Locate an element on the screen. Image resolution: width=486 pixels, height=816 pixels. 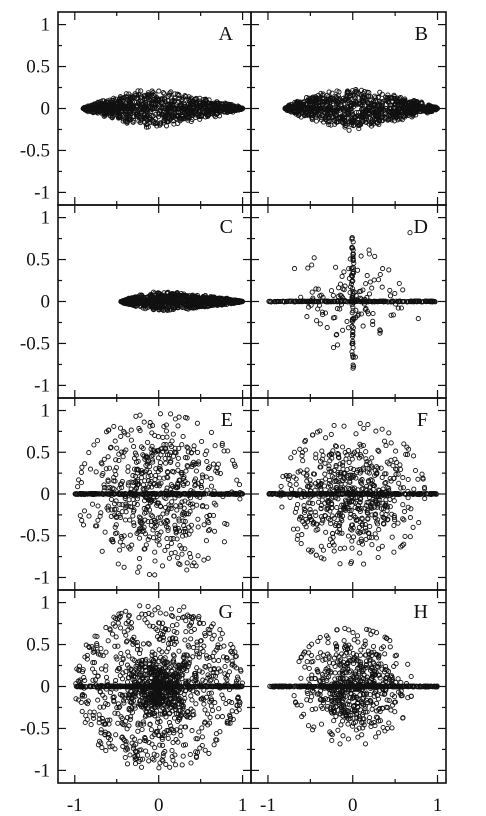
panel-d: D is located at coordinates (348, 301).